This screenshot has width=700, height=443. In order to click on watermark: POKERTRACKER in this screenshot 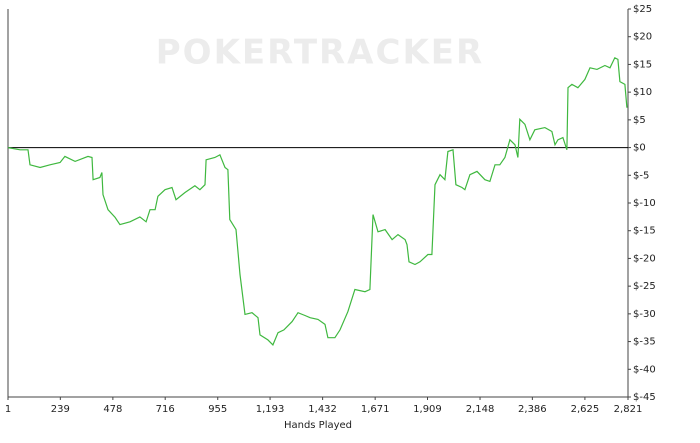, I will do `click(320, 53)`.